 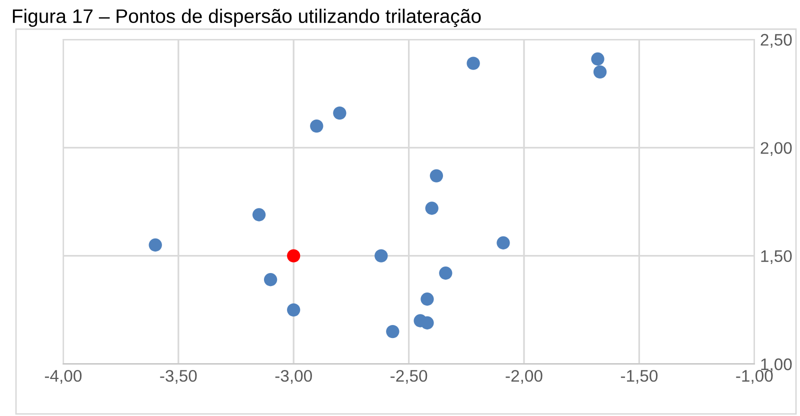 I want to click on y-tick-label: 2,50, so click(x=776, y=41).